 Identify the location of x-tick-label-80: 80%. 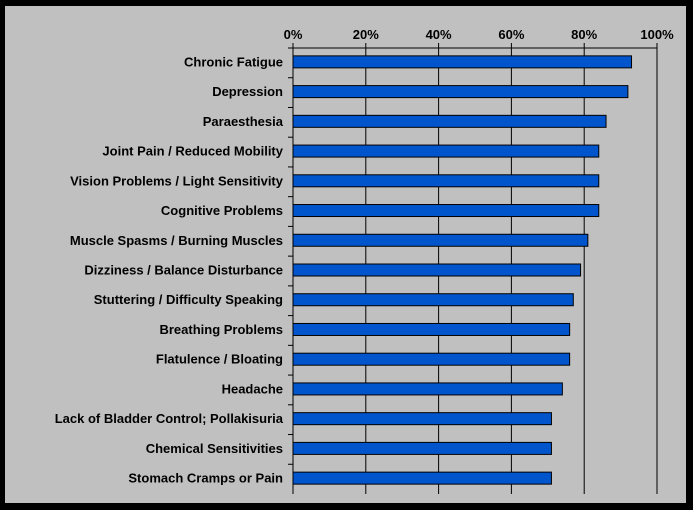
(584, 34).